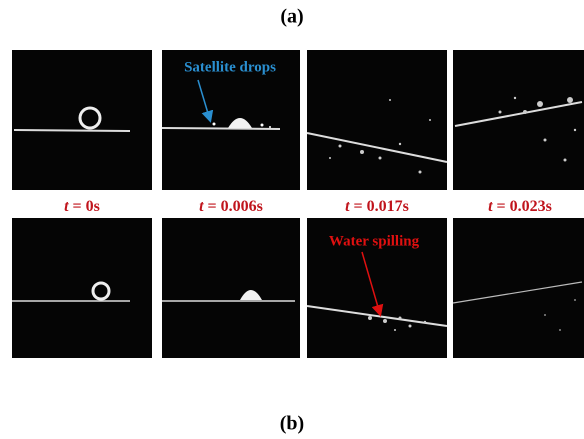 The width and height of the screenshot is (584, 439). Describe the element at coordinates (374, 241) in the screenshot. I see `annotation: Water spilling` at that location.